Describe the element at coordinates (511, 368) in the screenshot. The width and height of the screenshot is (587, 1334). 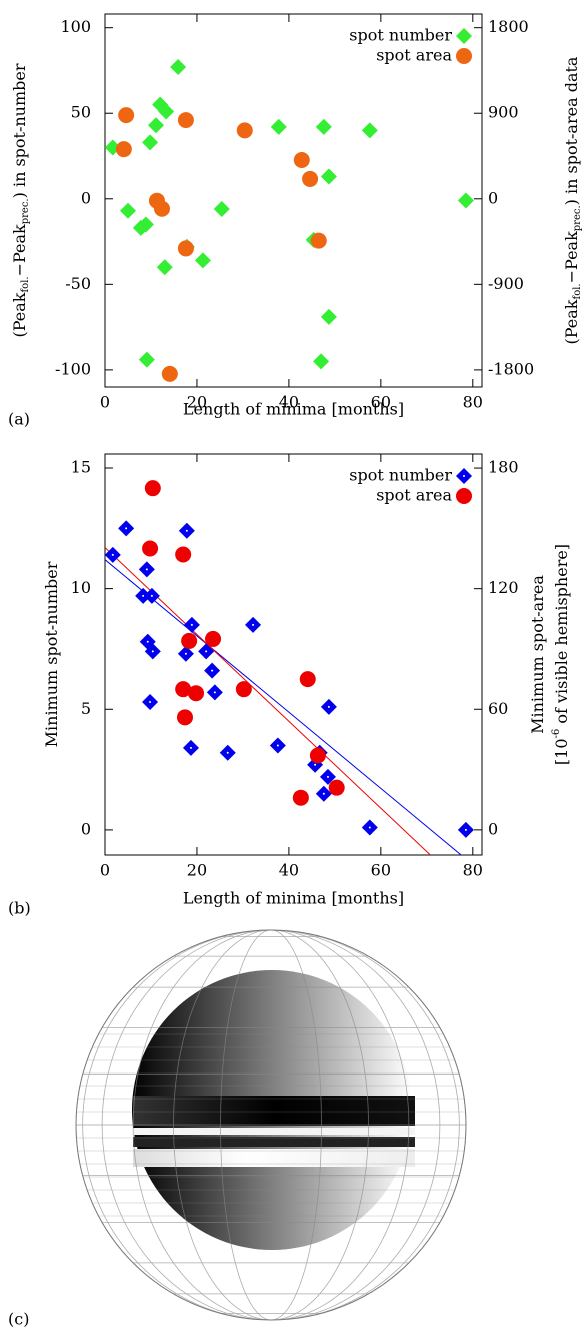
I see `y2-tick-label: -1800` at that location.